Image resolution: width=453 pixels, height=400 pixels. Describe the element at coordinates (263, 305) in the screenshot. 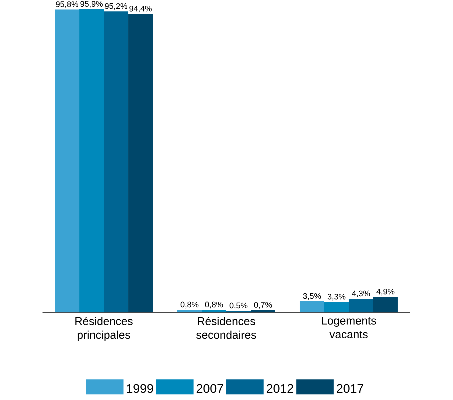

I see `data-label: 0,7%` at that location.